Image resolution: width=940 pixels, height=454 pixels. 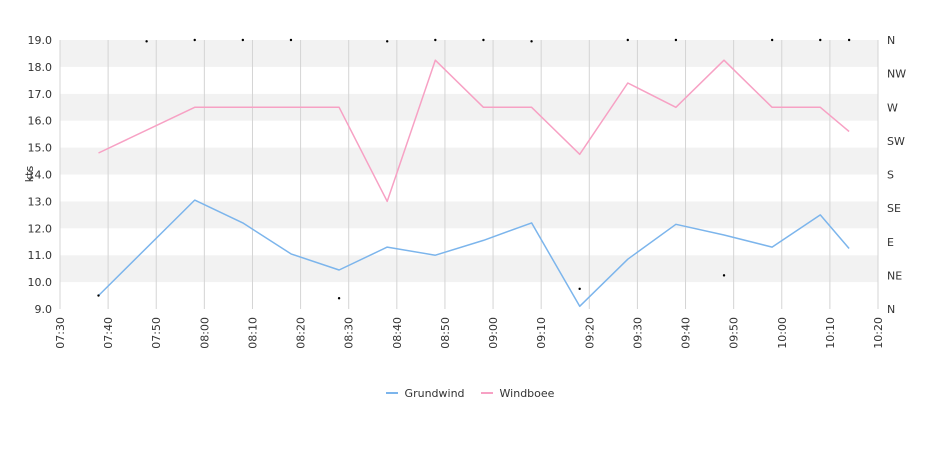 I want to click on x-tick-label: 09:40, so click(x=686, y=333).